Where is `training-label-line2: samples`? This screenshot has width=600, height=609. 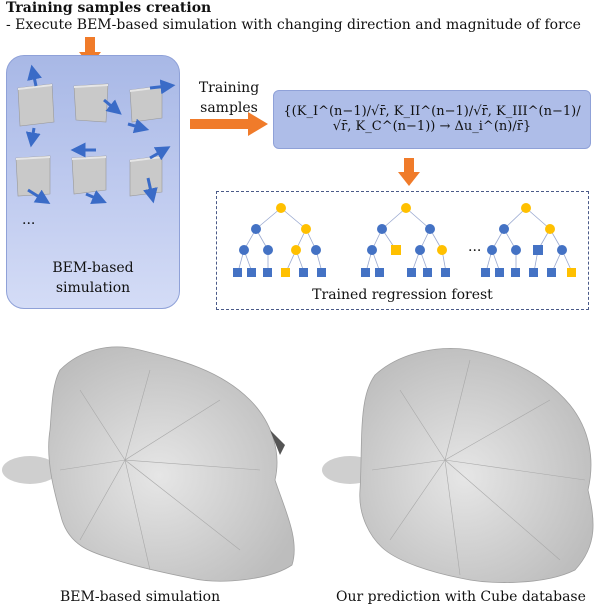
training-label-line2: samples is located at coordinates (229, 108).